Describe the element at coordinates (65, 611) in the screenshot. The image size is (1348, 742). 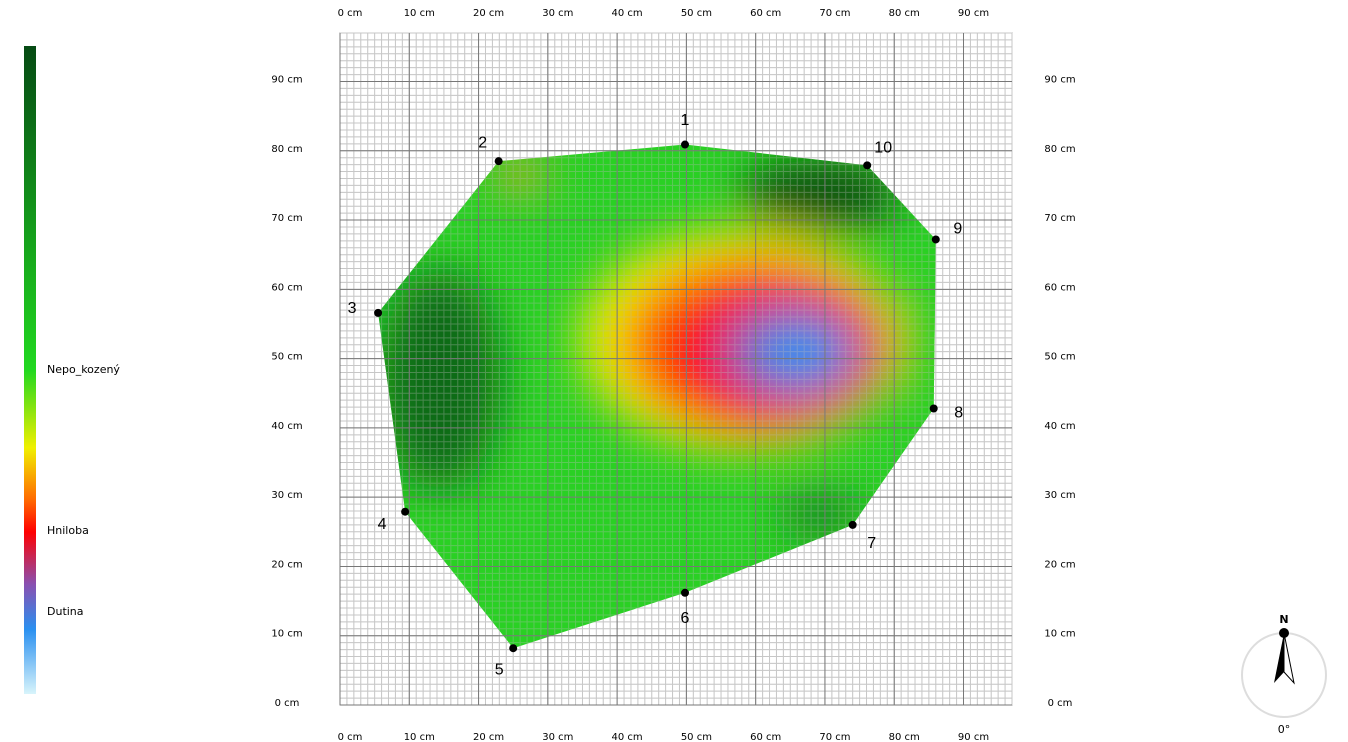
I see `legend-label: Dutina` at that location.